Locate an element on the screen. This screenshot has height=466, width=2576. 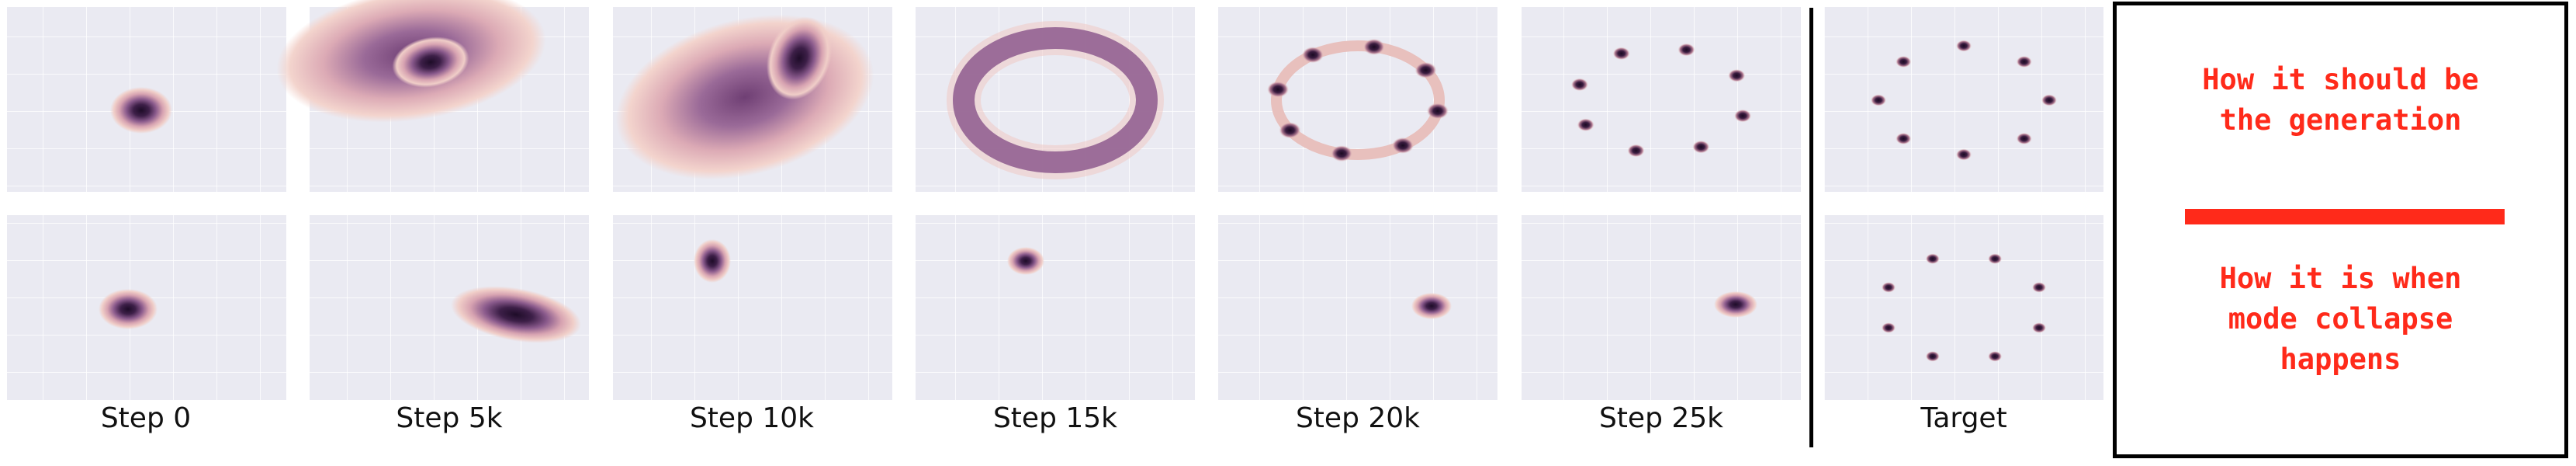
density-bottom-step25k is located at coordinates (1735, 304).